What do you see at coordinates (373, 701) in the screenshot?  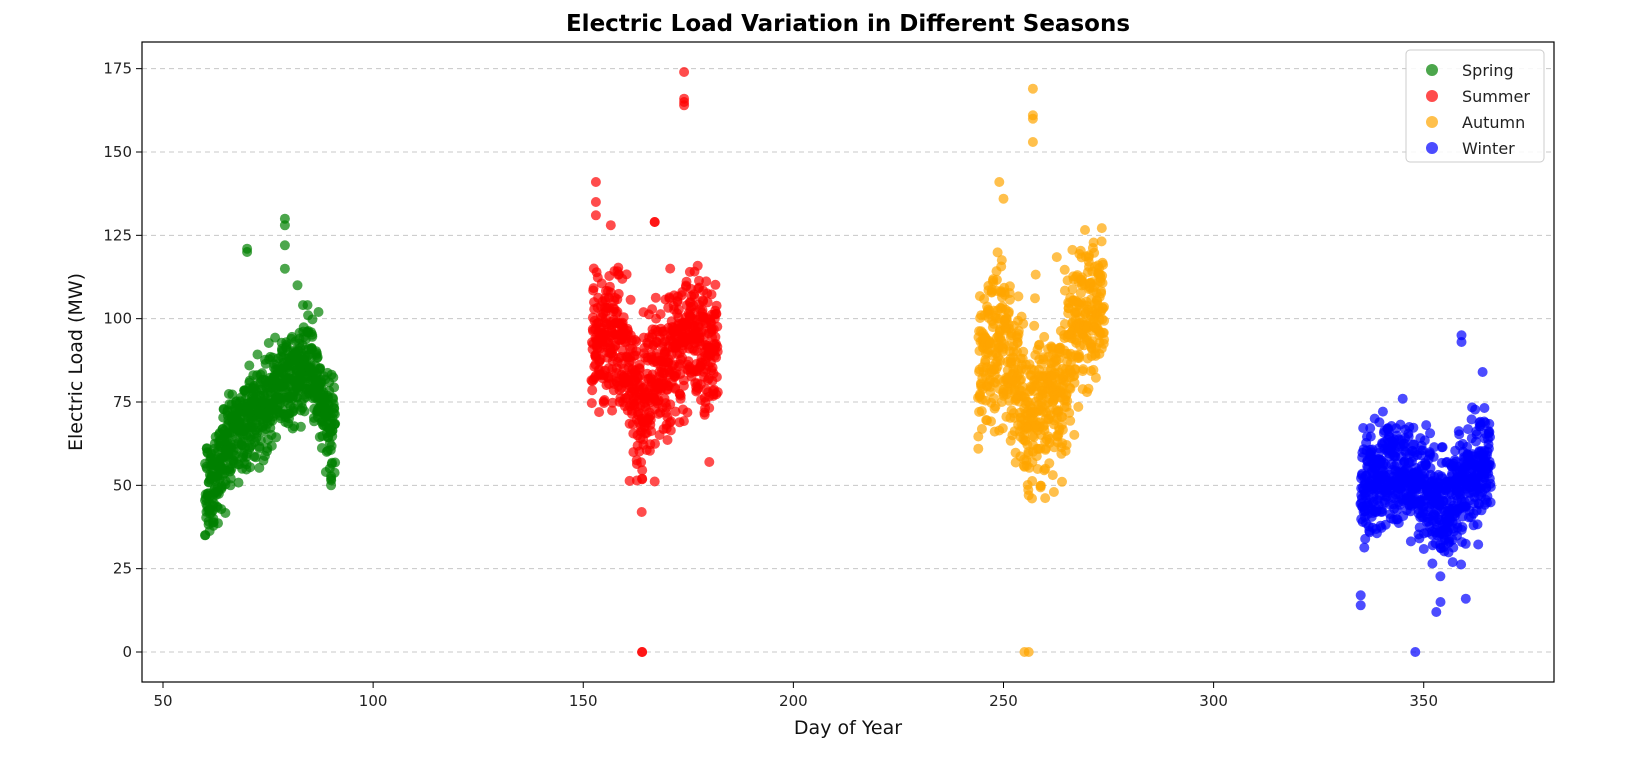 I see `x-tick-label: 100` at bounding box center [373, 701].